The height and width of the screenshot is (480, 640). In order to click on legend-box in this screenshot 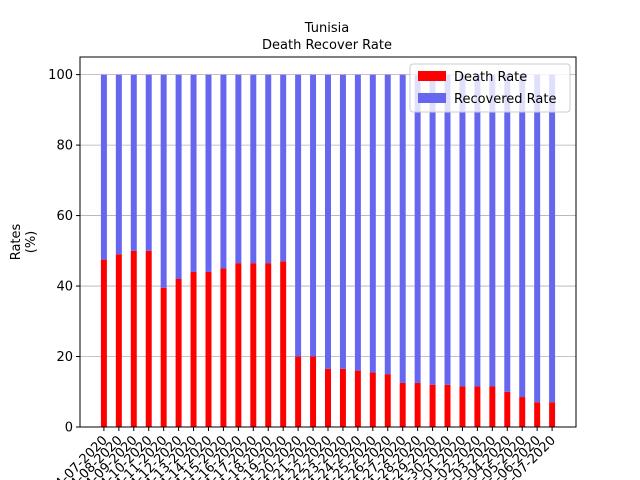, I will do `click(490, 88)`.